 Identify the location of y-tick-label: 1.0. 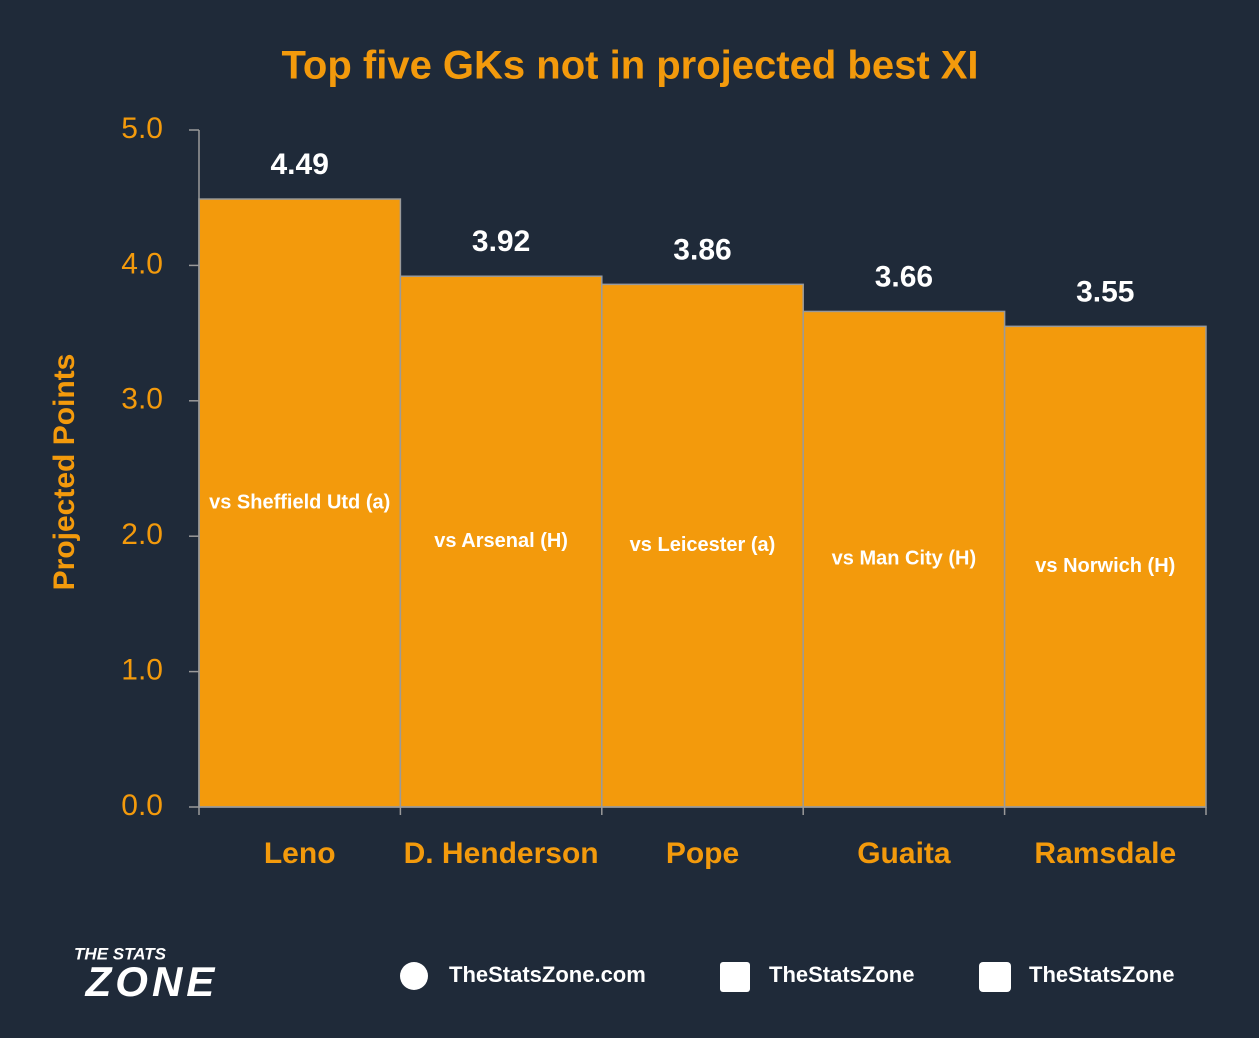
(142, 670).